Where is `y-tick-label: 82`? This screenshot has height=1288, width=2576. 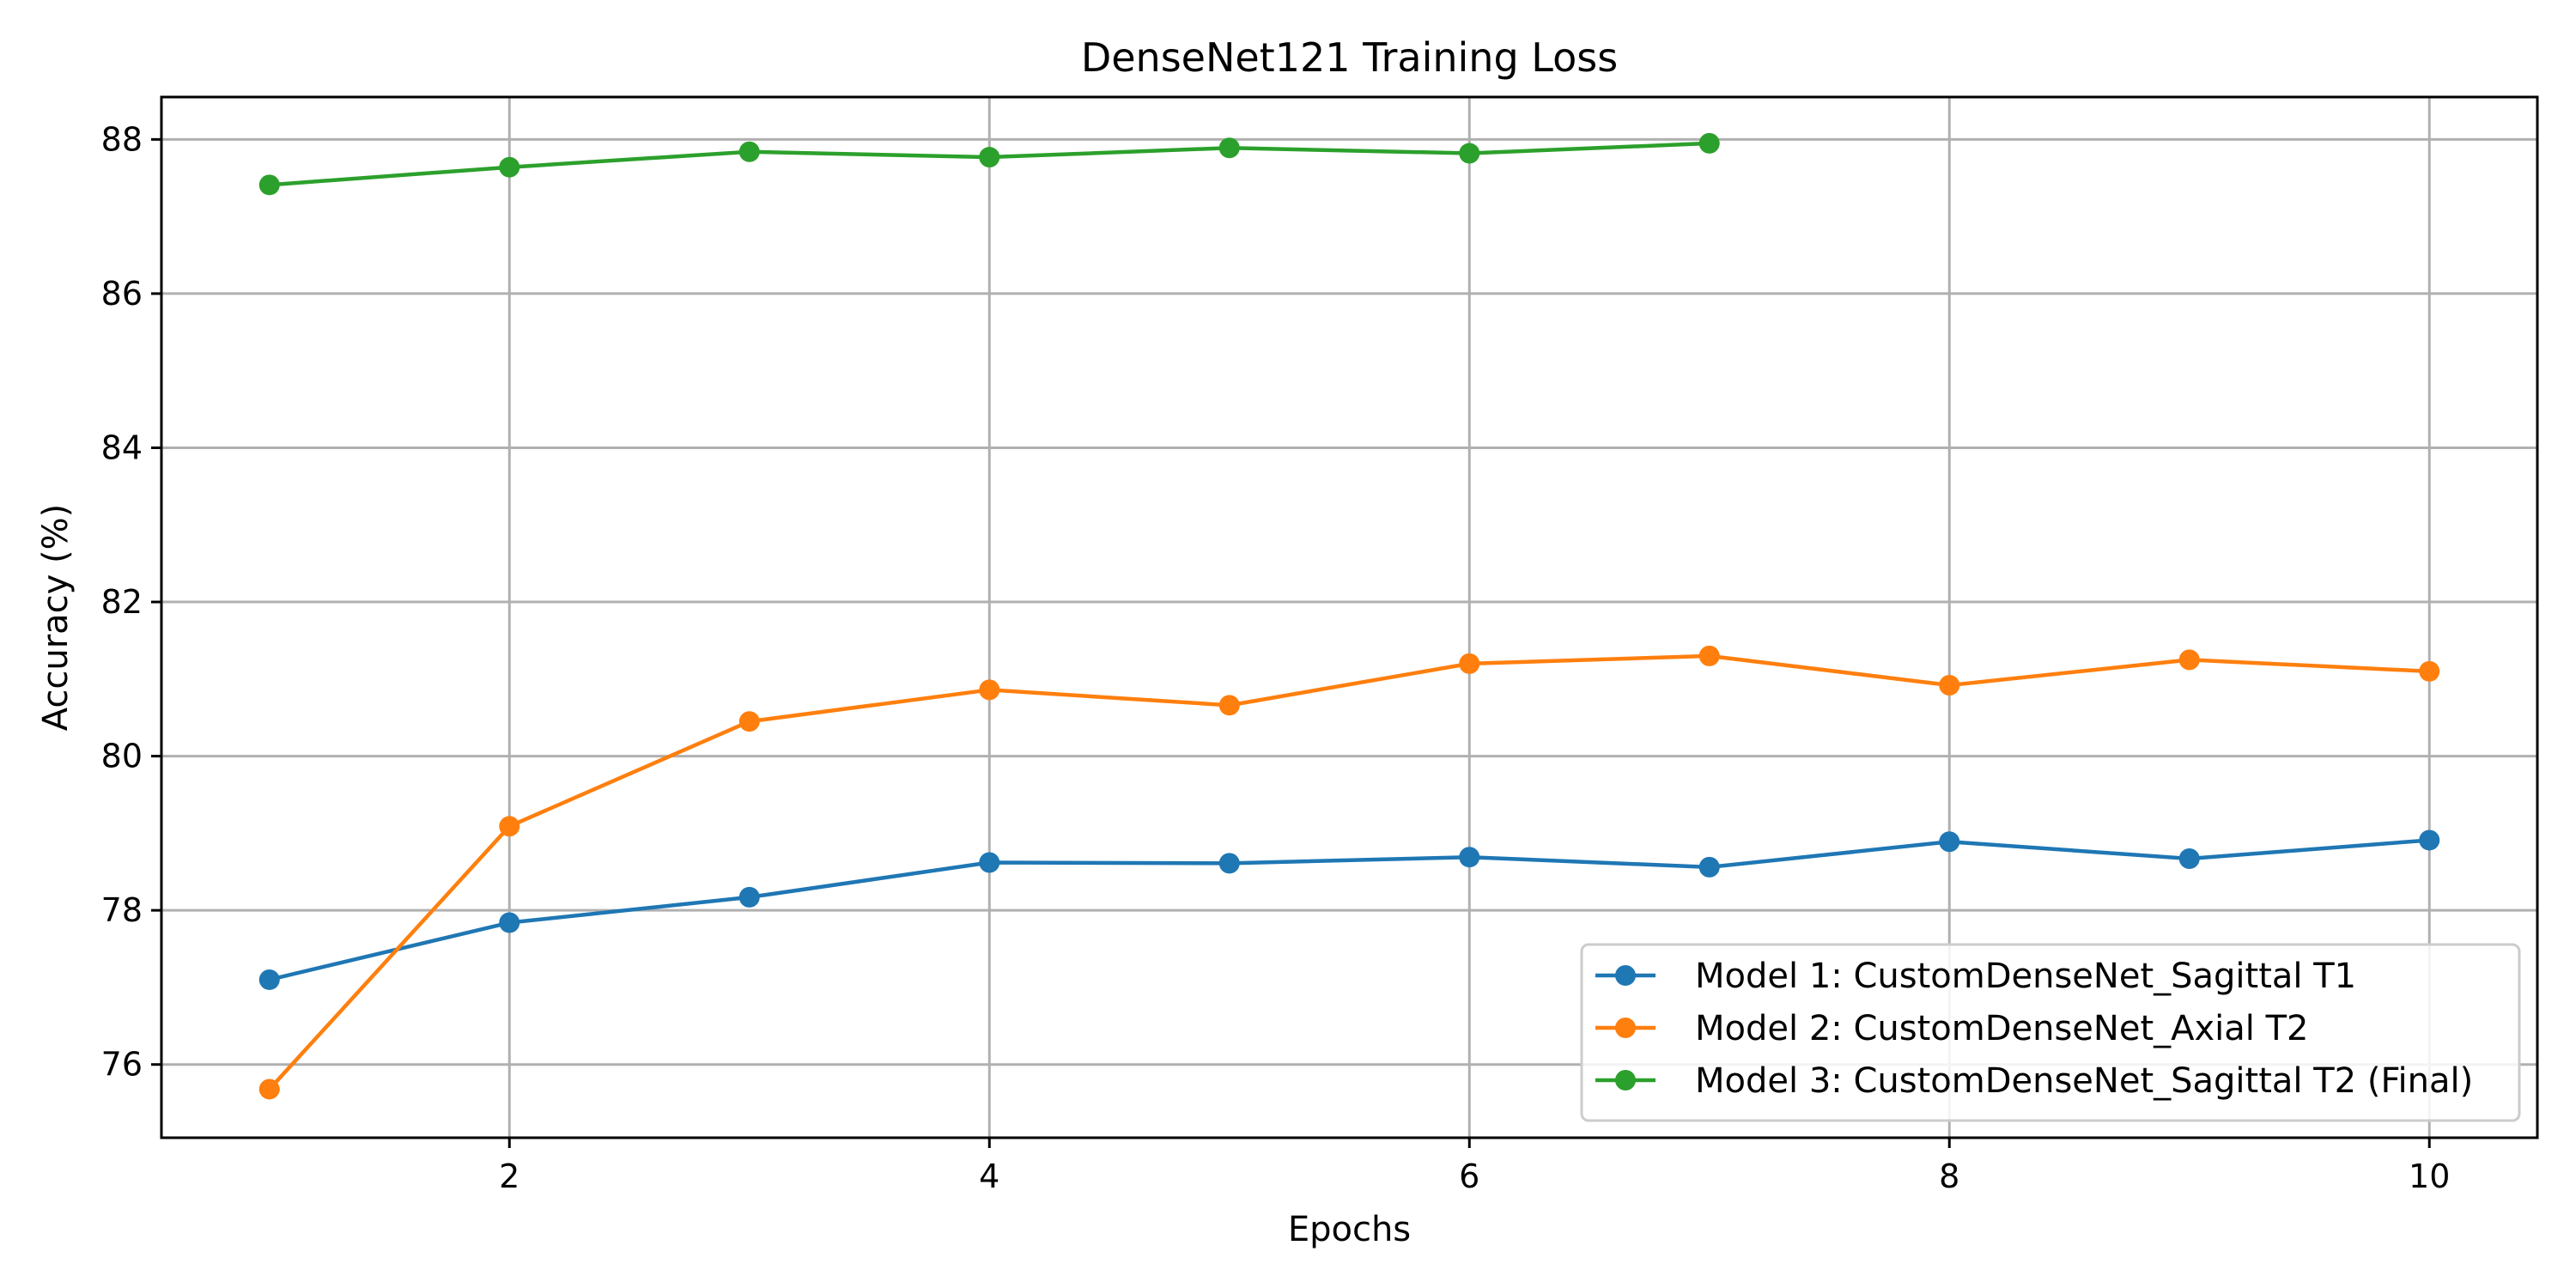 y-tick-label: 82 is located at coordinates (122, 602).